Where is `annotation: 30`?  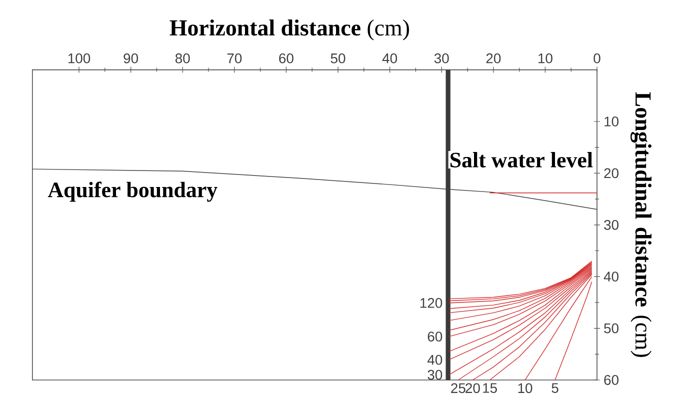 annotation: 30 is located at coordinates (435, 375).